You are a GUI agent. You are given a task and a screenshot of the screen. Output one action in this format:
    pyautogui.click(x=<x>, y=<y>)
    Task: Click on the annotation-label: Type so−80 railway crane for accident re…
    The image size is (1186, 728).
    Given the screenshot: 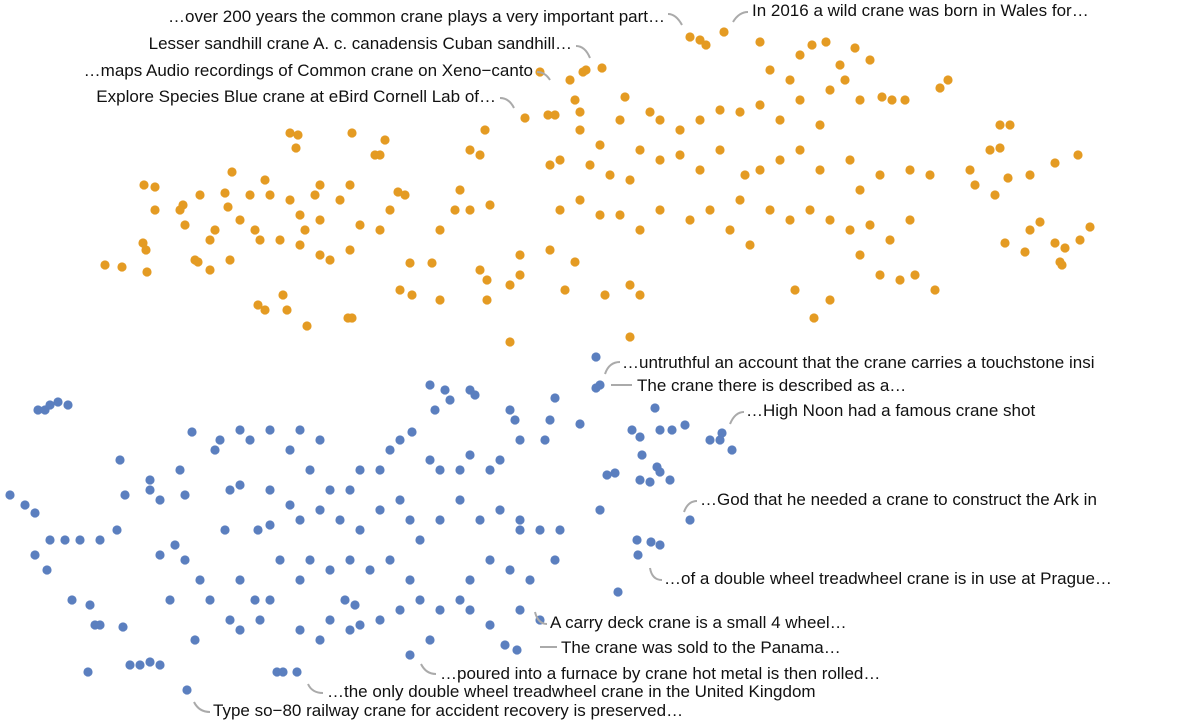 What is the action you would take?
    pyautogui.click(x=448, y=710)
    